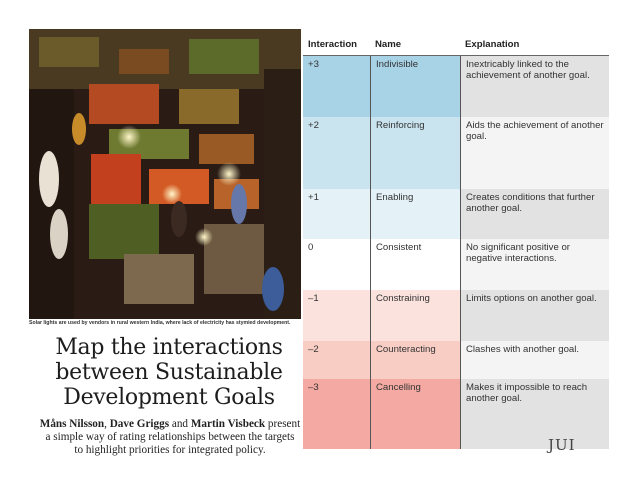 This screenshot has width=638, height=493. I want to click on interaction-name: Indivisible, so click(415, 86).